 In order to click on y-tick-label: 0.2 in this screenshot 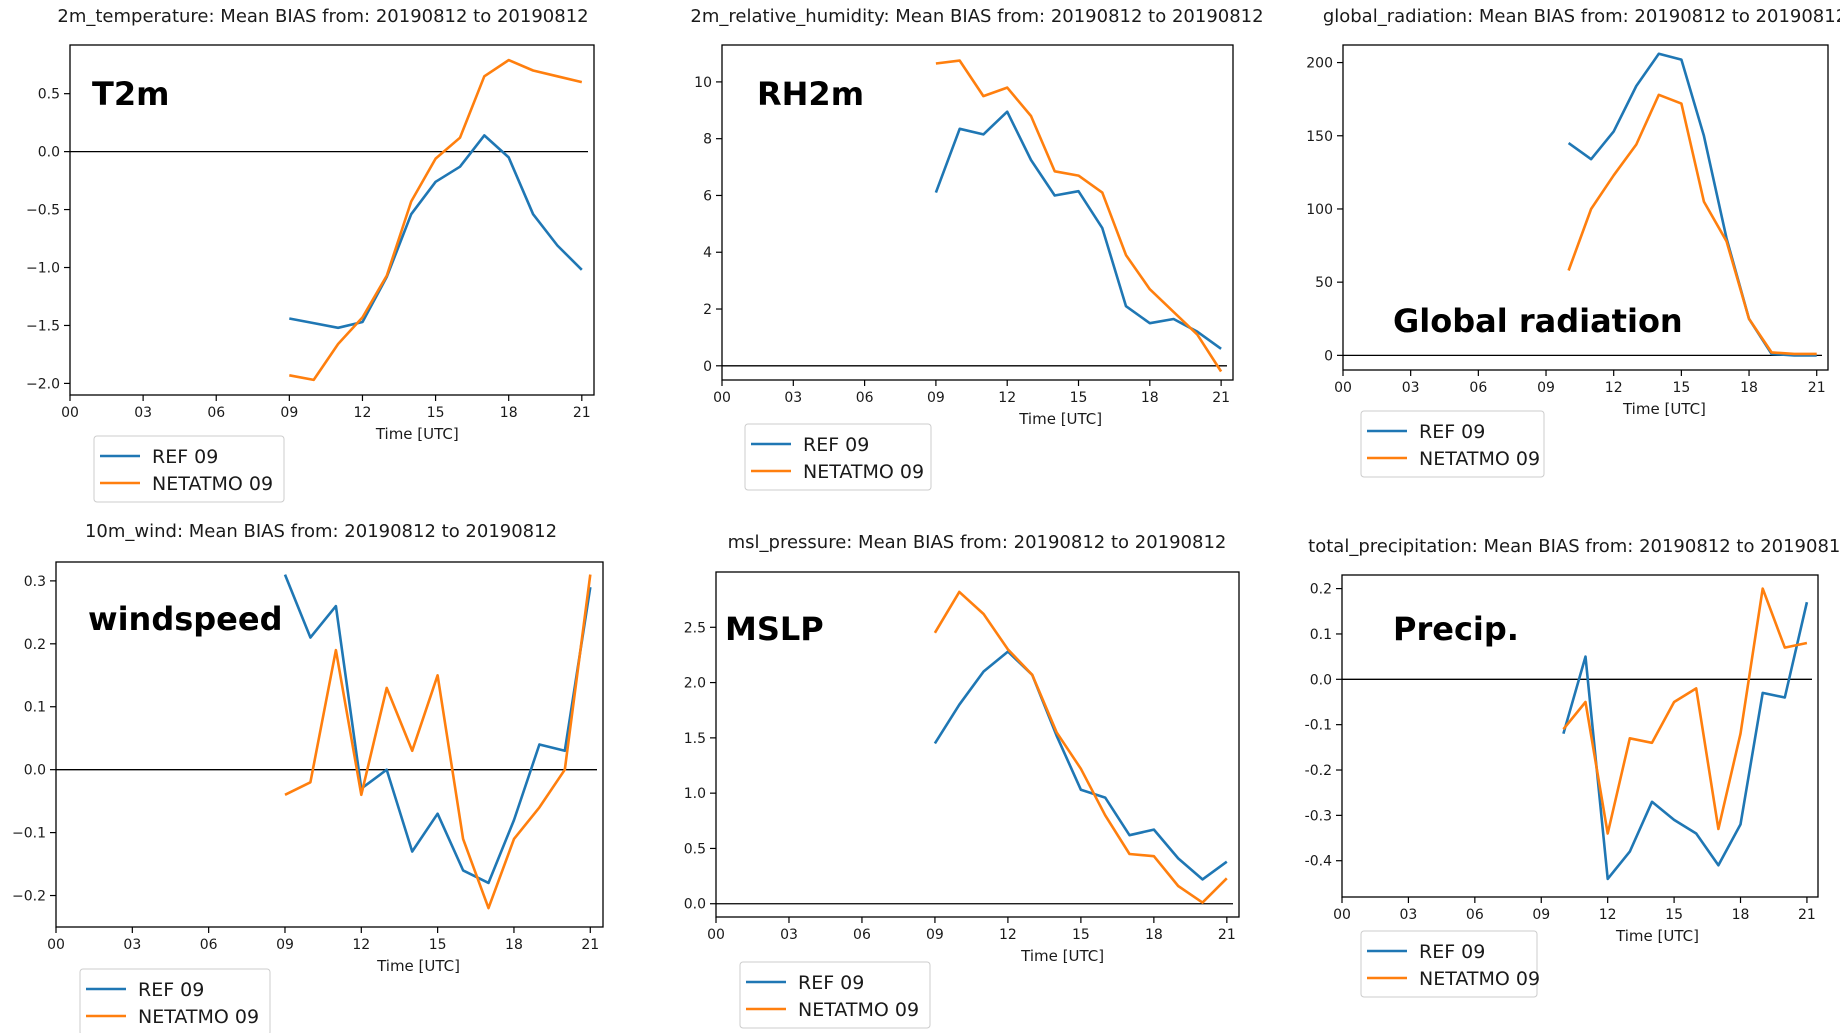, I will do `click(35, 645)`.